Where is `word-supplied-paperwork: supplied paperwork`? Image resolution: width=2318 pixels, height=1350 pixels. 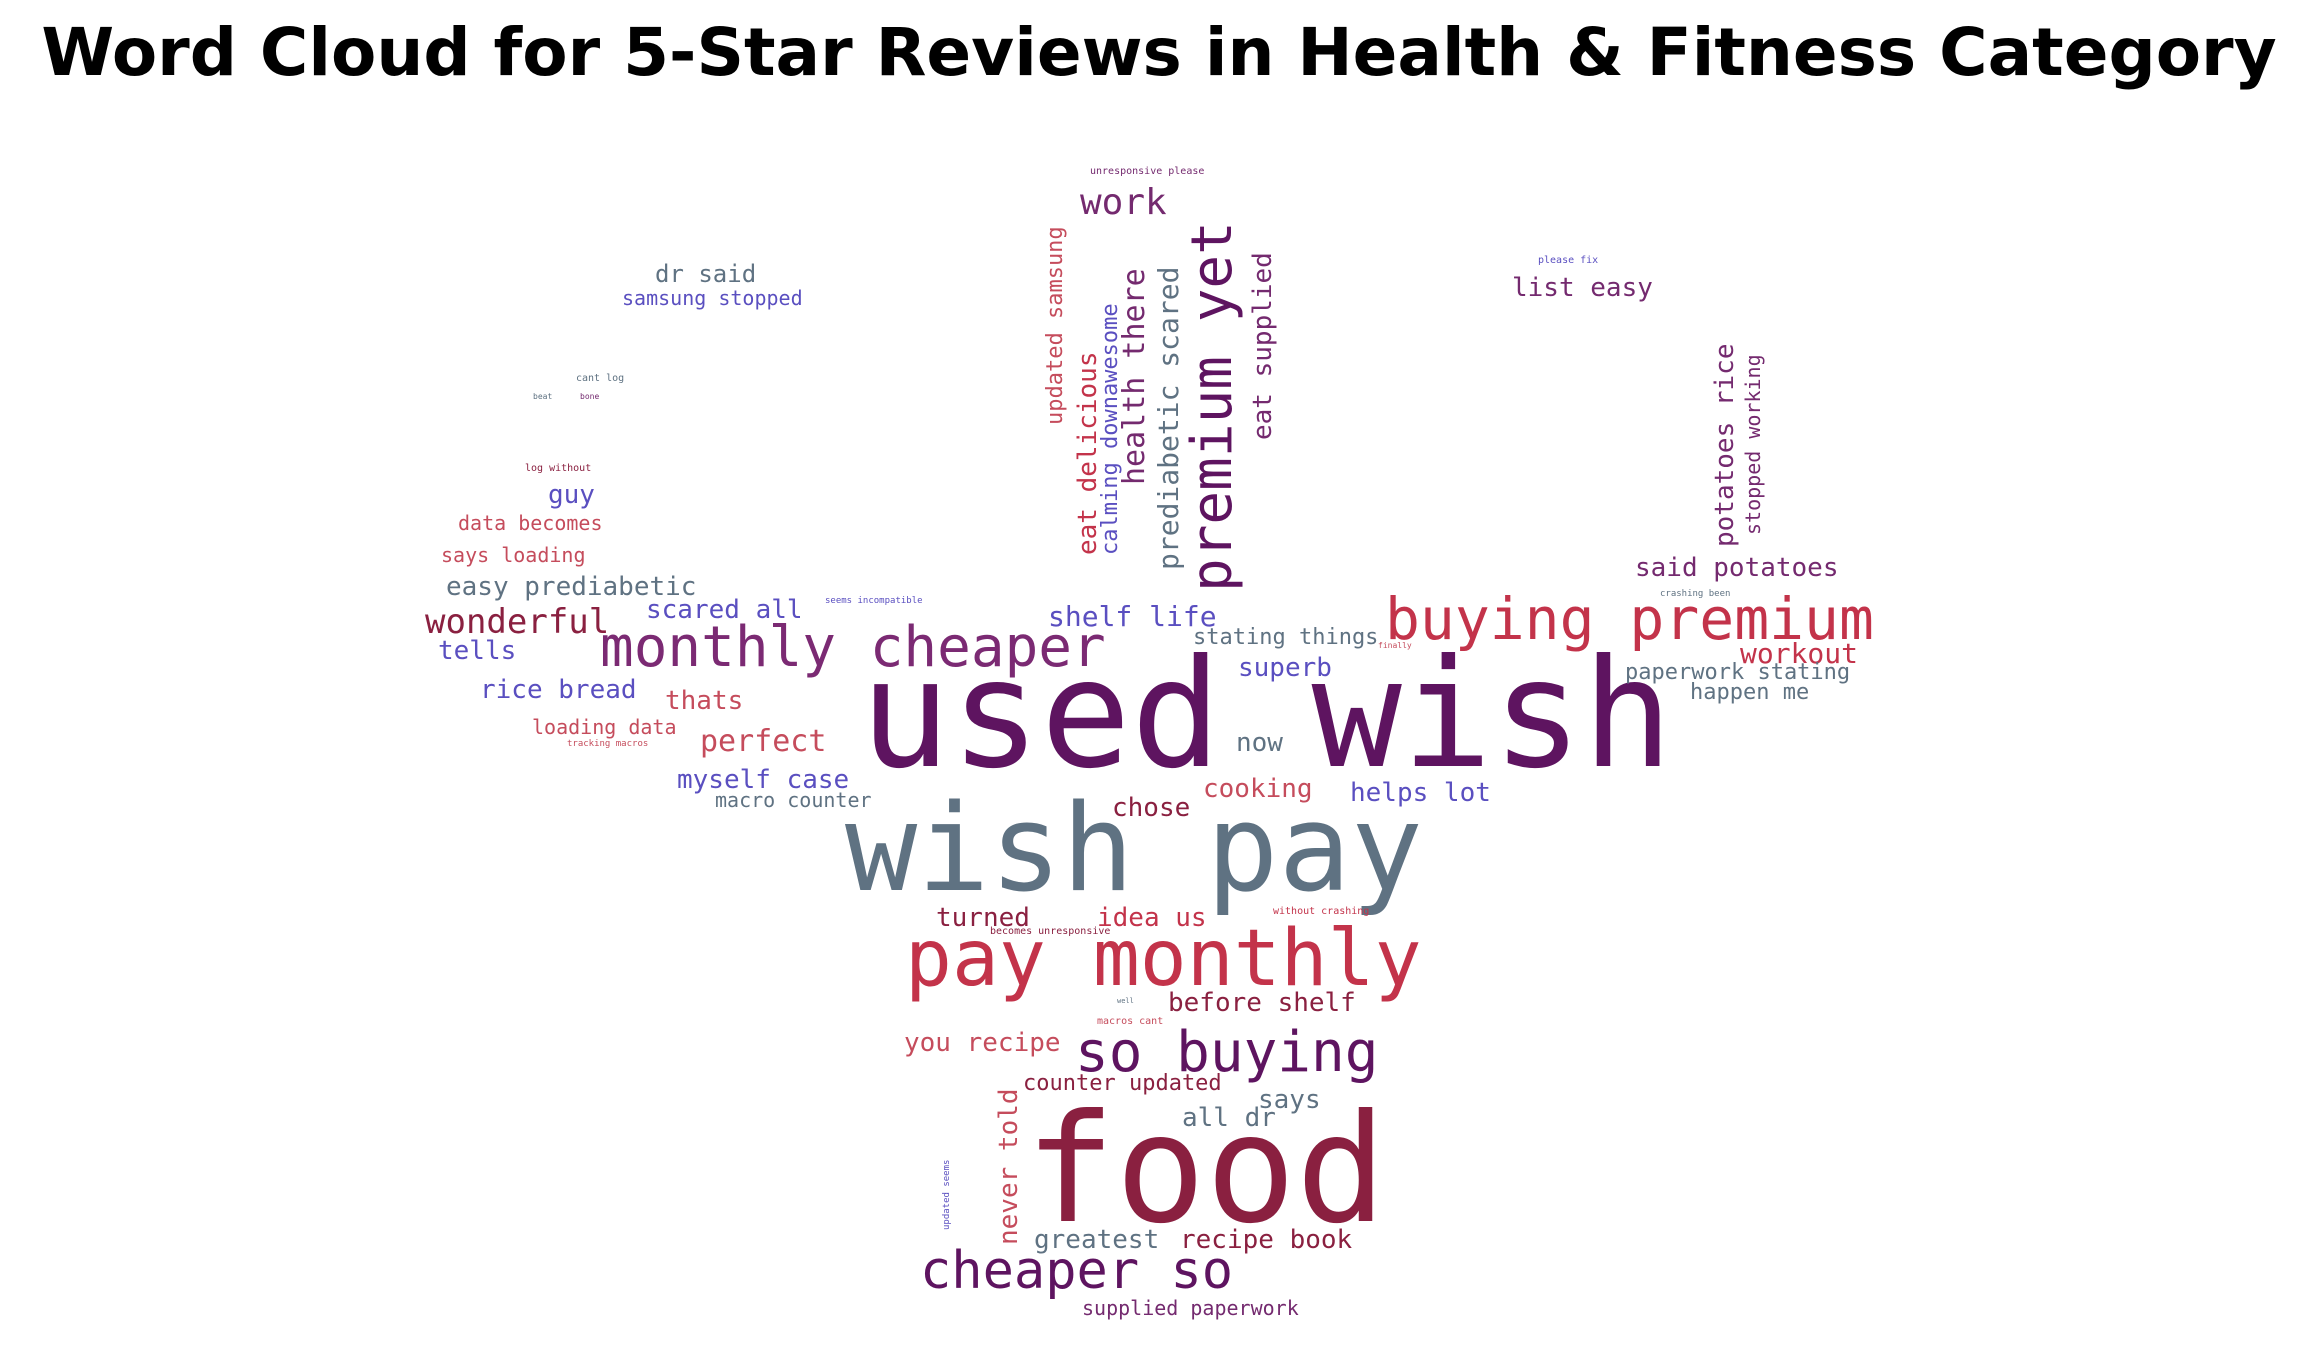
word-supplied-paperwork: supplied paperwork is located at coordinates (1190, 1308).